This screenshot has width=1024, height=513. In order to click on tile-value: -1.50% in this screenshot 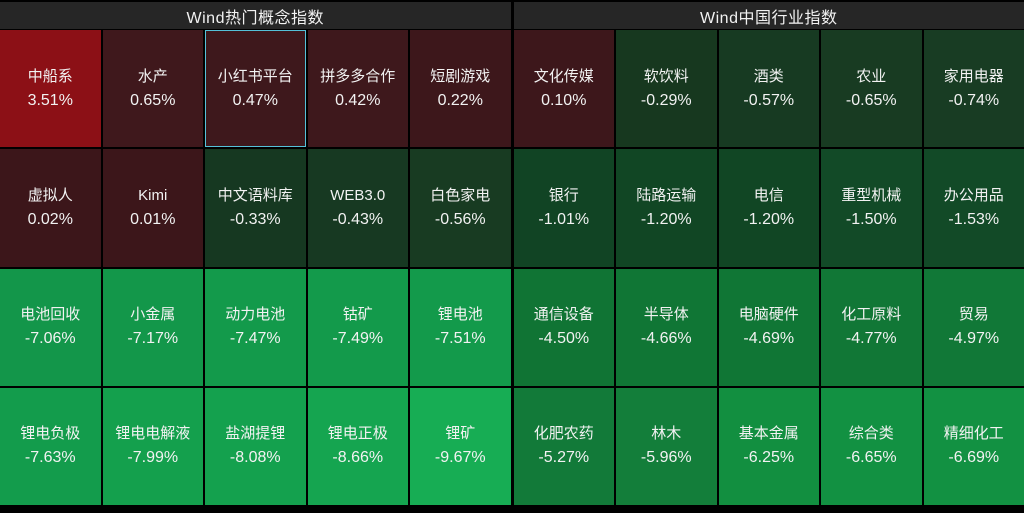, I will do `click(871, 219)`.